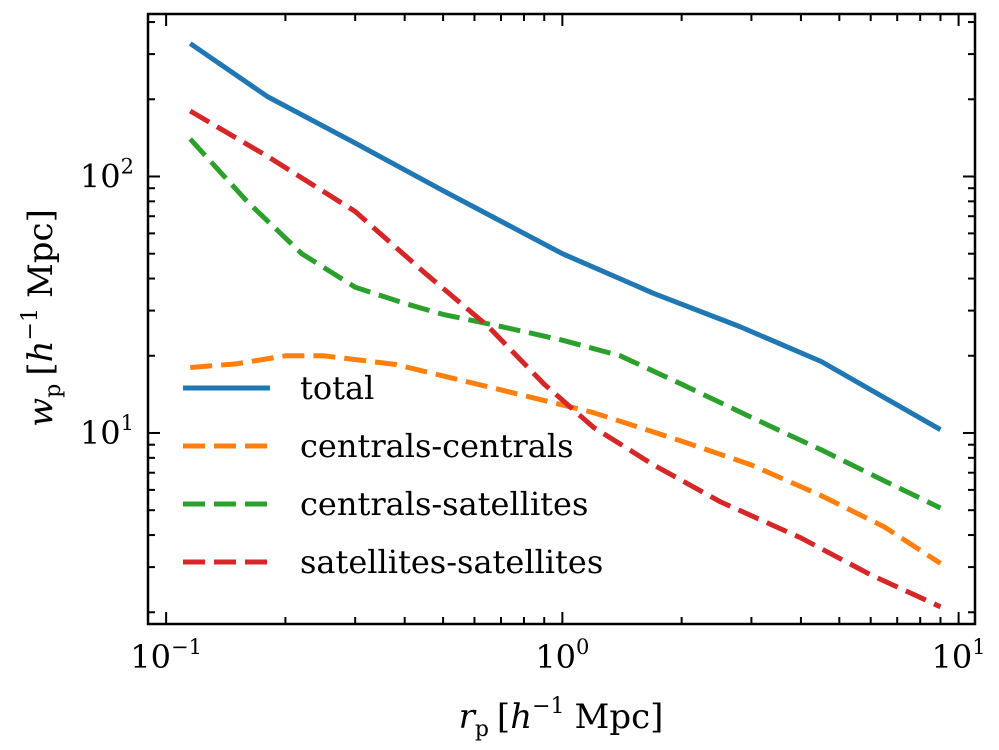 The height and width of the screenshot is (750, 999). Describe the element at coordinates (107, 431) in the screenshot. I see `y-tick-label: 10¹` at that location.